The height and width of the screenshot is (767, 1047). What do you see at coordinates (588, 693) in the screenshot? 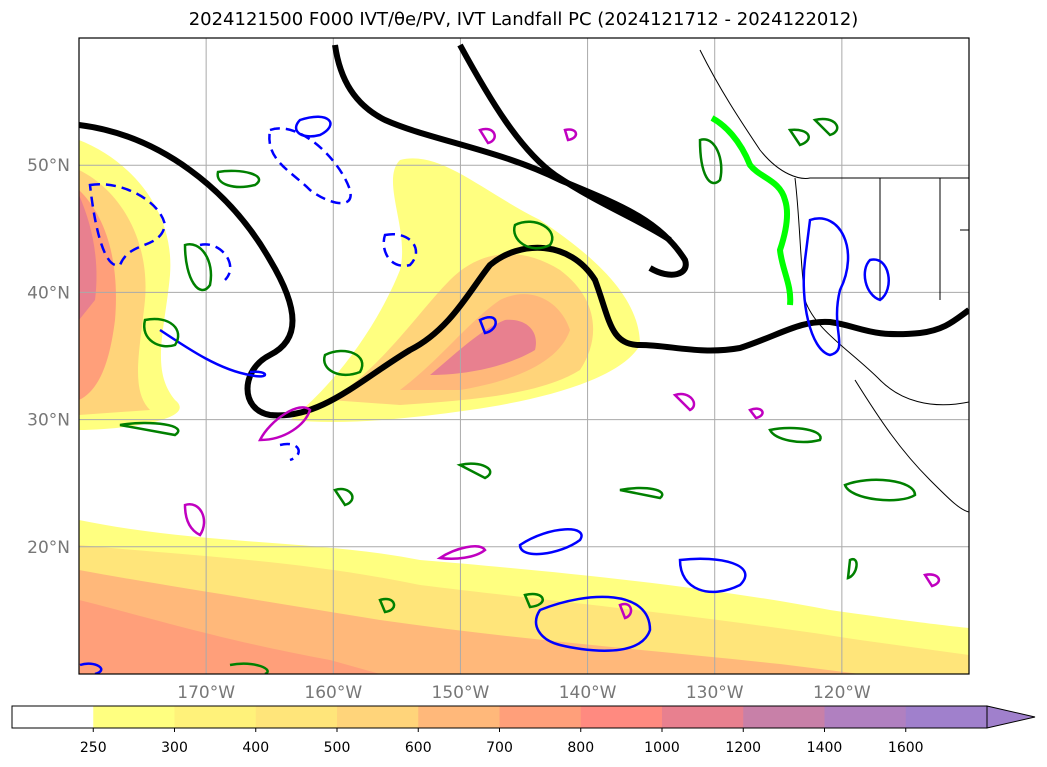
I see `lon-tick-label: 140°W` at bounding box center [588, 693].